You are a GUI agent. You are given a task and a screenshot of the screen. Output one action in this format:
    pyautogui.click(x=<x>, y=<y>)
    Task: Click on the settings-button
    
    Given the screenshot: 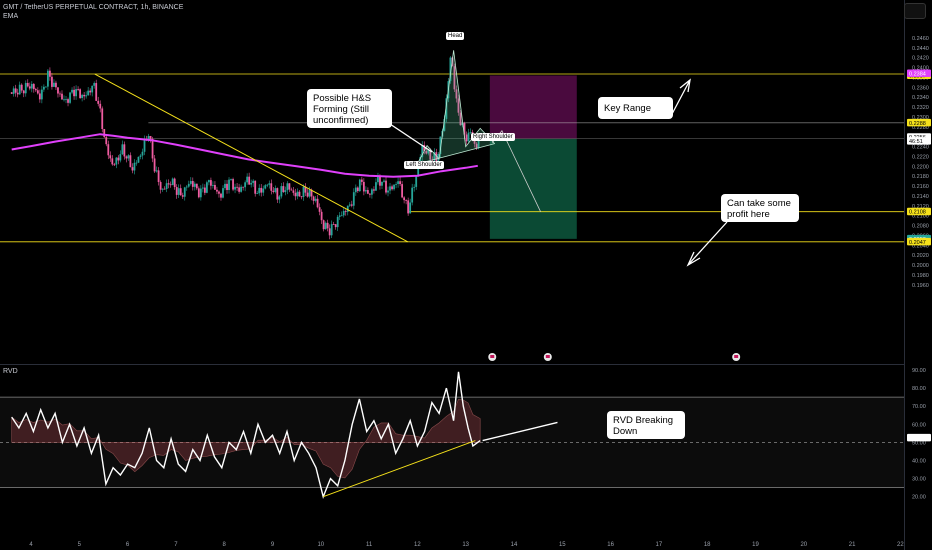 What is the action you would take?
    pyautogui.click(x=915, y=11)
    